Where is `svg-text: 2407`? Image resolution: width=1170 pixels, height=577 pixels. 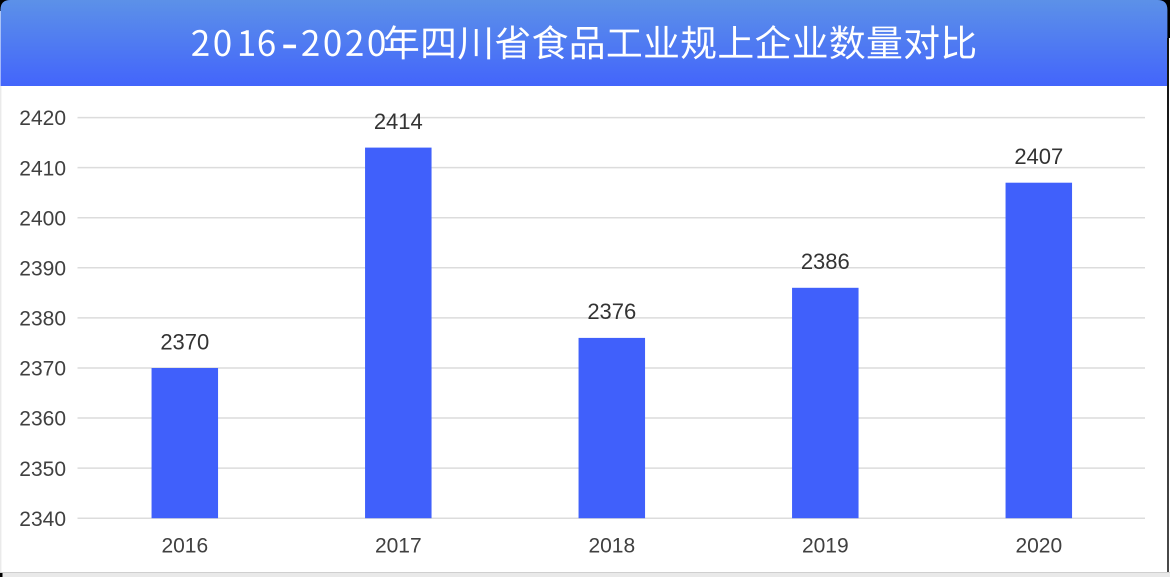
svg-text: 2407 is located at coordinates (1038, 156).